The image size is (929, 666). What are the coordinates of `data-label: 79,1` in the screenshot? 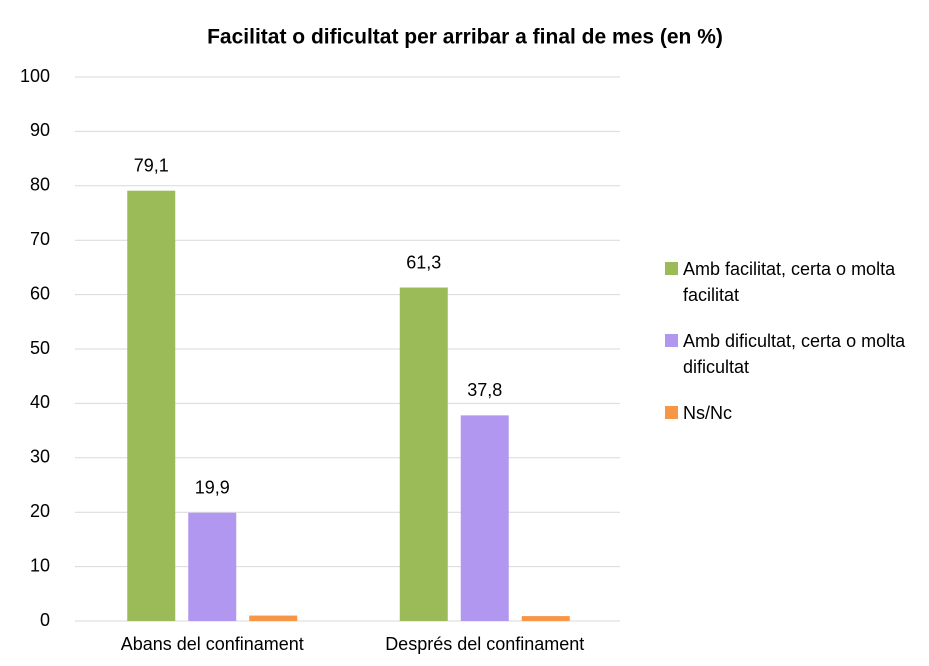 It's located at (151, 165).